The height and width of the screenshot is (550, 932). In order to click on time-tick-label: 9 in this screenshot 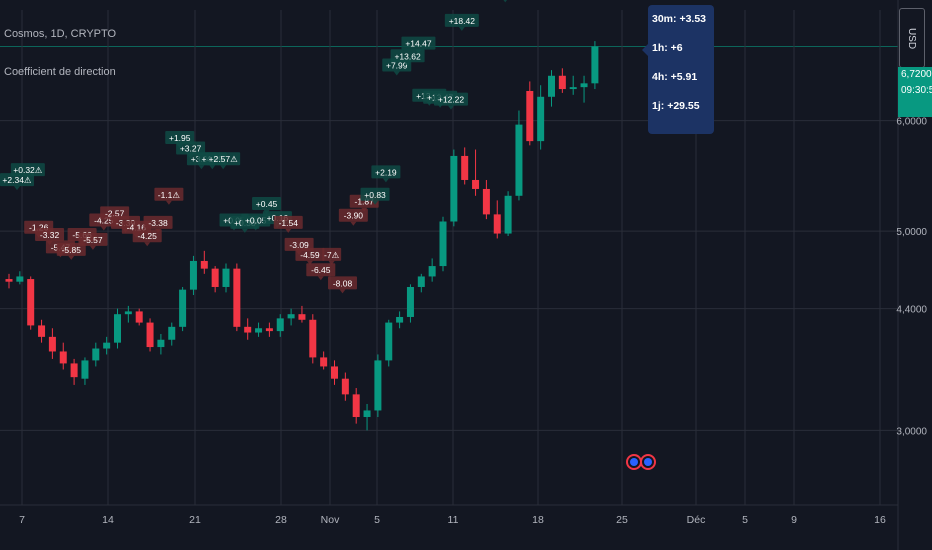, I will do `click(794, 520)`.